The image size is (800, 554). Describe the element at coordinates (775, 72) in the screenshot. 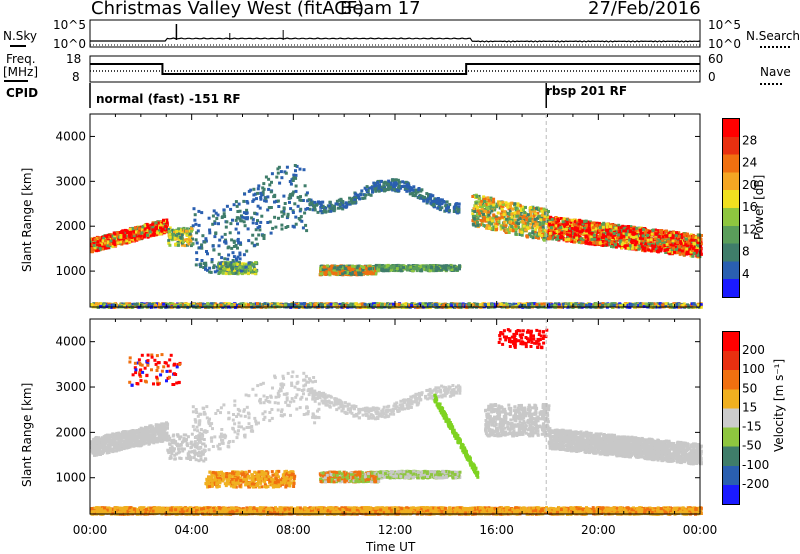

I see `nave-label: Nave` at that location.